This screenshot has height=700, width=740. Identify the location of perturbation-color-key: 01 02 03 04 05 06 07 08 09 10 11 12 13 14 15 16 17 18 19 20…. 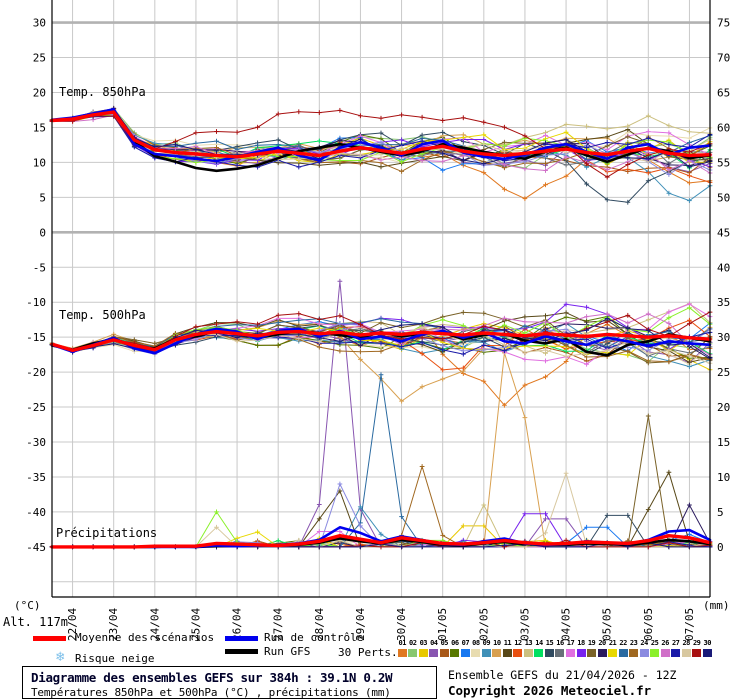
(555, 648).